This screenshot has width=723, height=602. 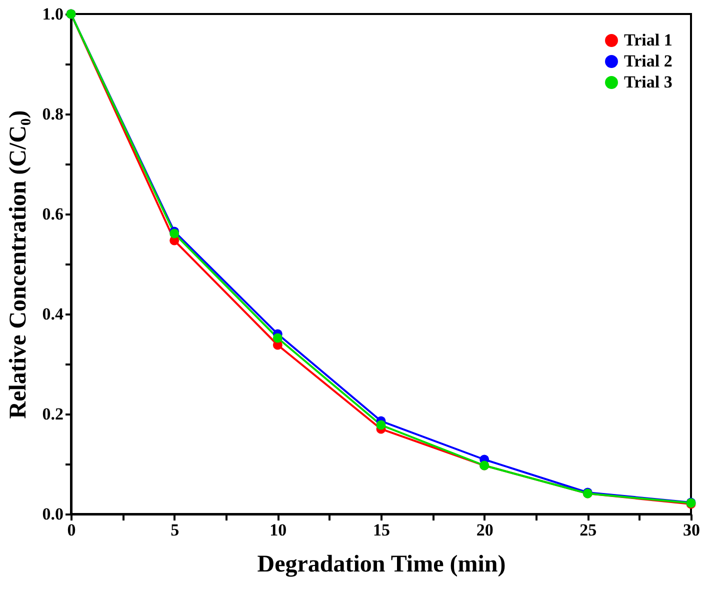 I want to click on y-tick-label: 0.2, so click(x=53, y=414).